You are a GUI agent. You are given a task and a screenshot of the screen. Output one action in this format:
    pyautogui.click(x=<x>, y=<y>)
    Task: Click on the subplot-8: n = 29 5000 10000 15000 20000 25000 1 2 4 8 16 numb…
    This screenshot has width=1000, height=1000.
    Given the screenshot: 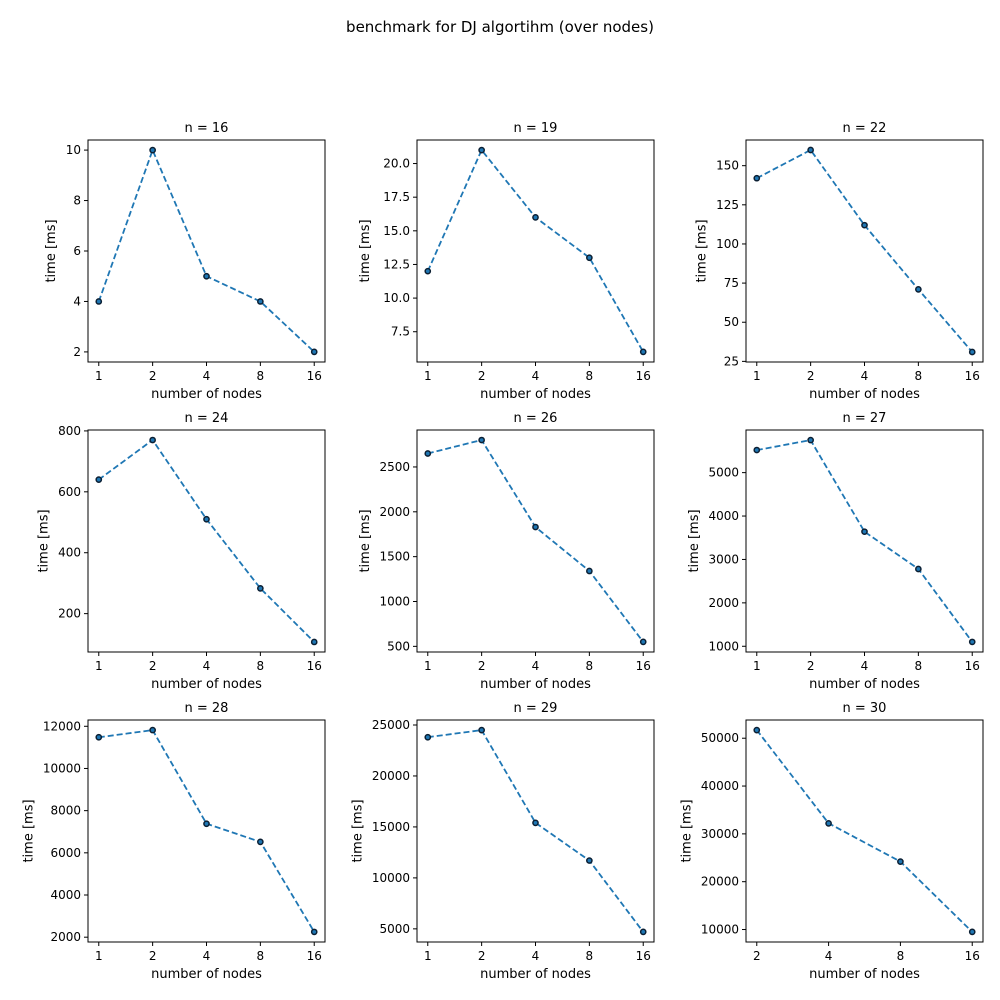 What is the action you would take?
    pyautogui.click(x=503, y=841)
    